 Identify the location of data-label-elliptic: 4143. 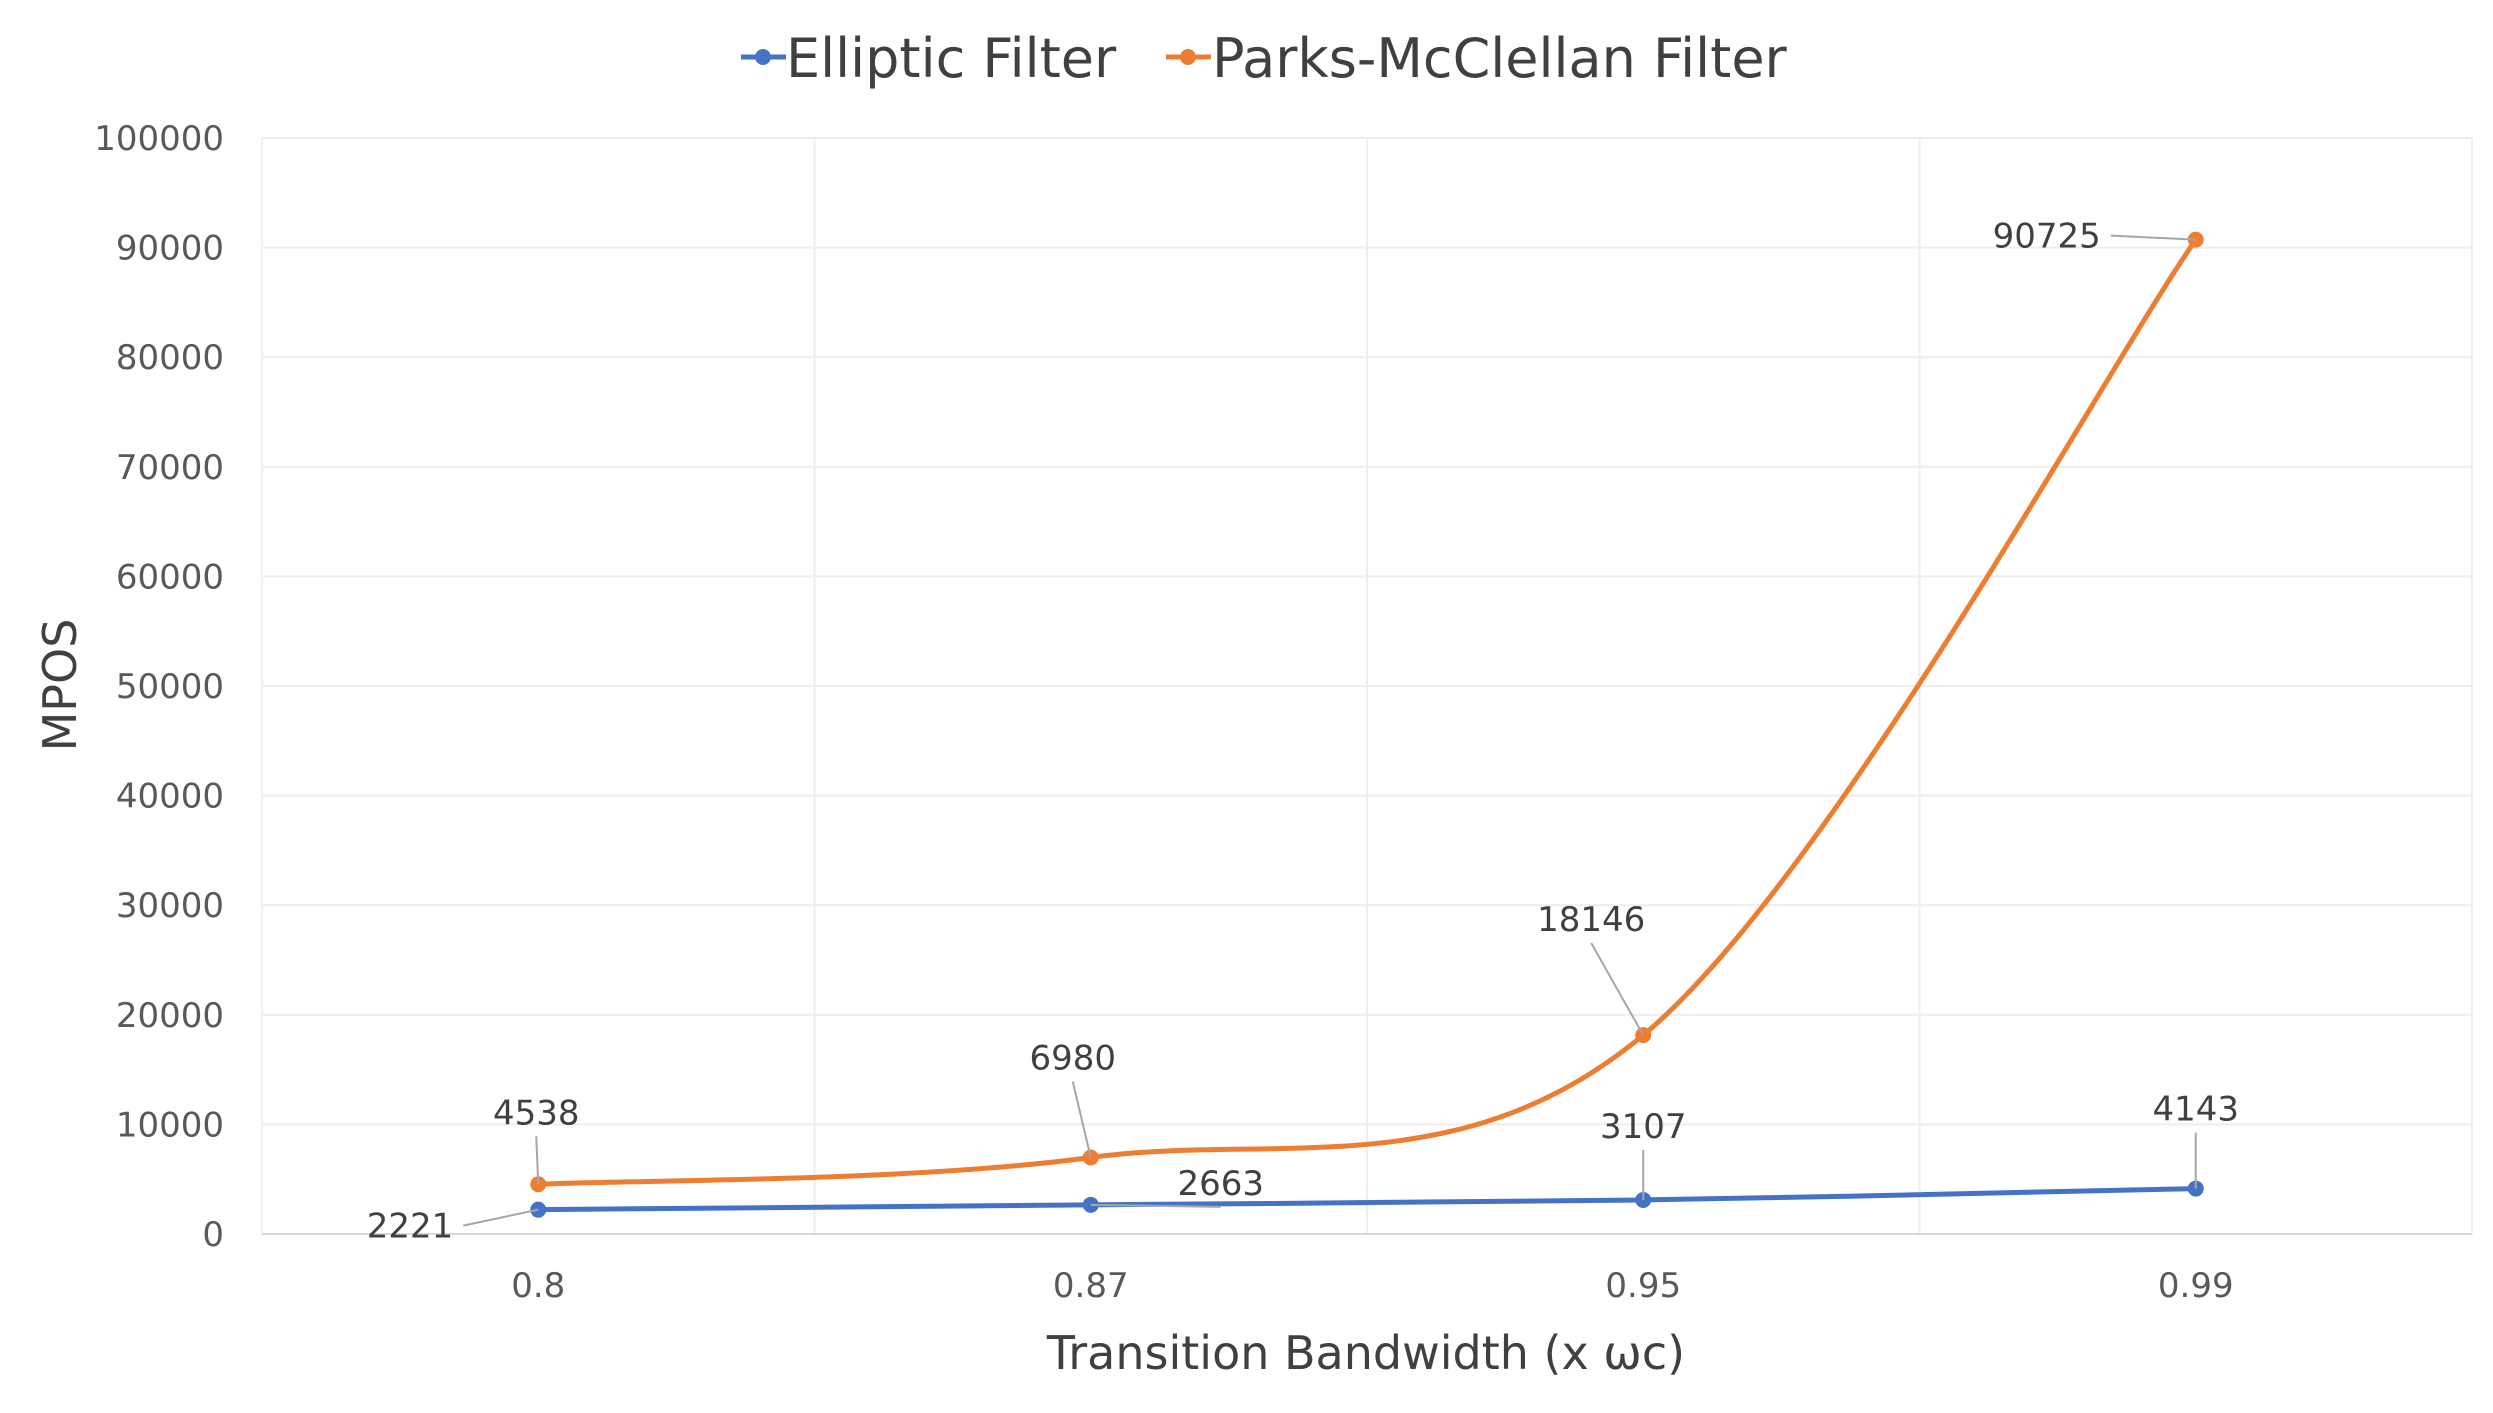
(2195, 1110).